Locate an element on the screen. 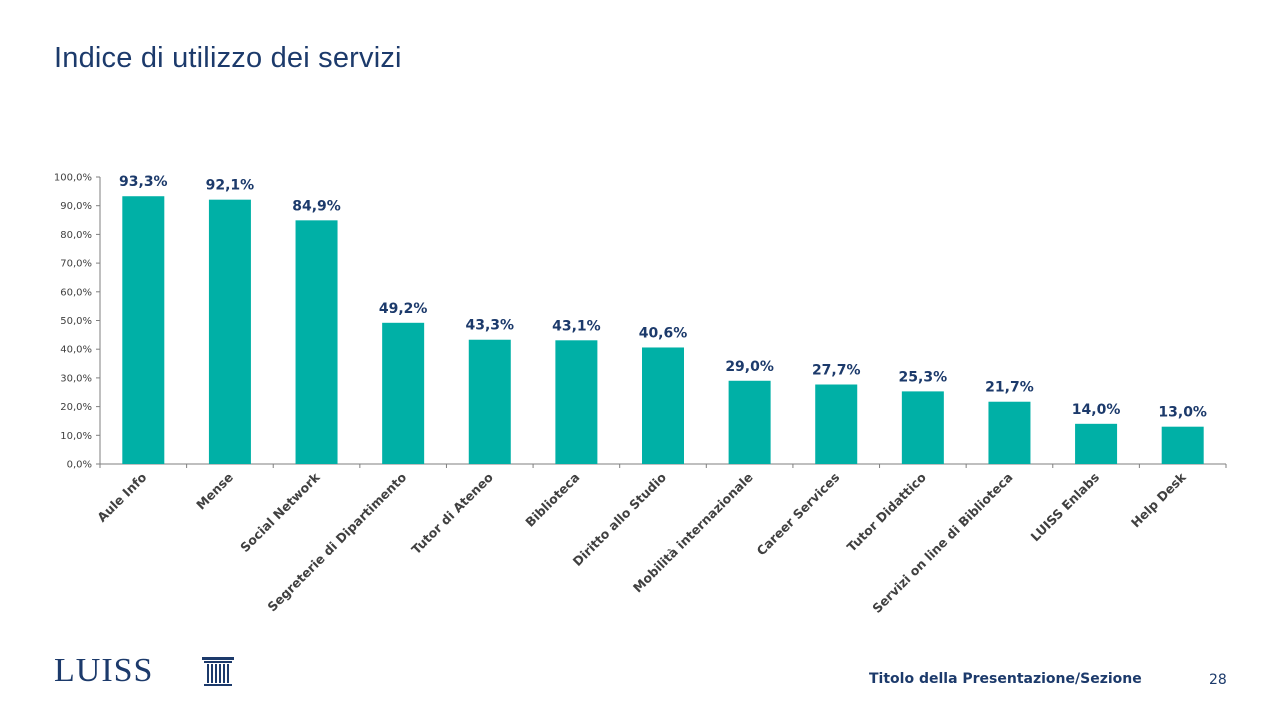 The height and width of the screenshot is (720, 1280). x-tick-label: Social Network is located at coordinates (280, 512).